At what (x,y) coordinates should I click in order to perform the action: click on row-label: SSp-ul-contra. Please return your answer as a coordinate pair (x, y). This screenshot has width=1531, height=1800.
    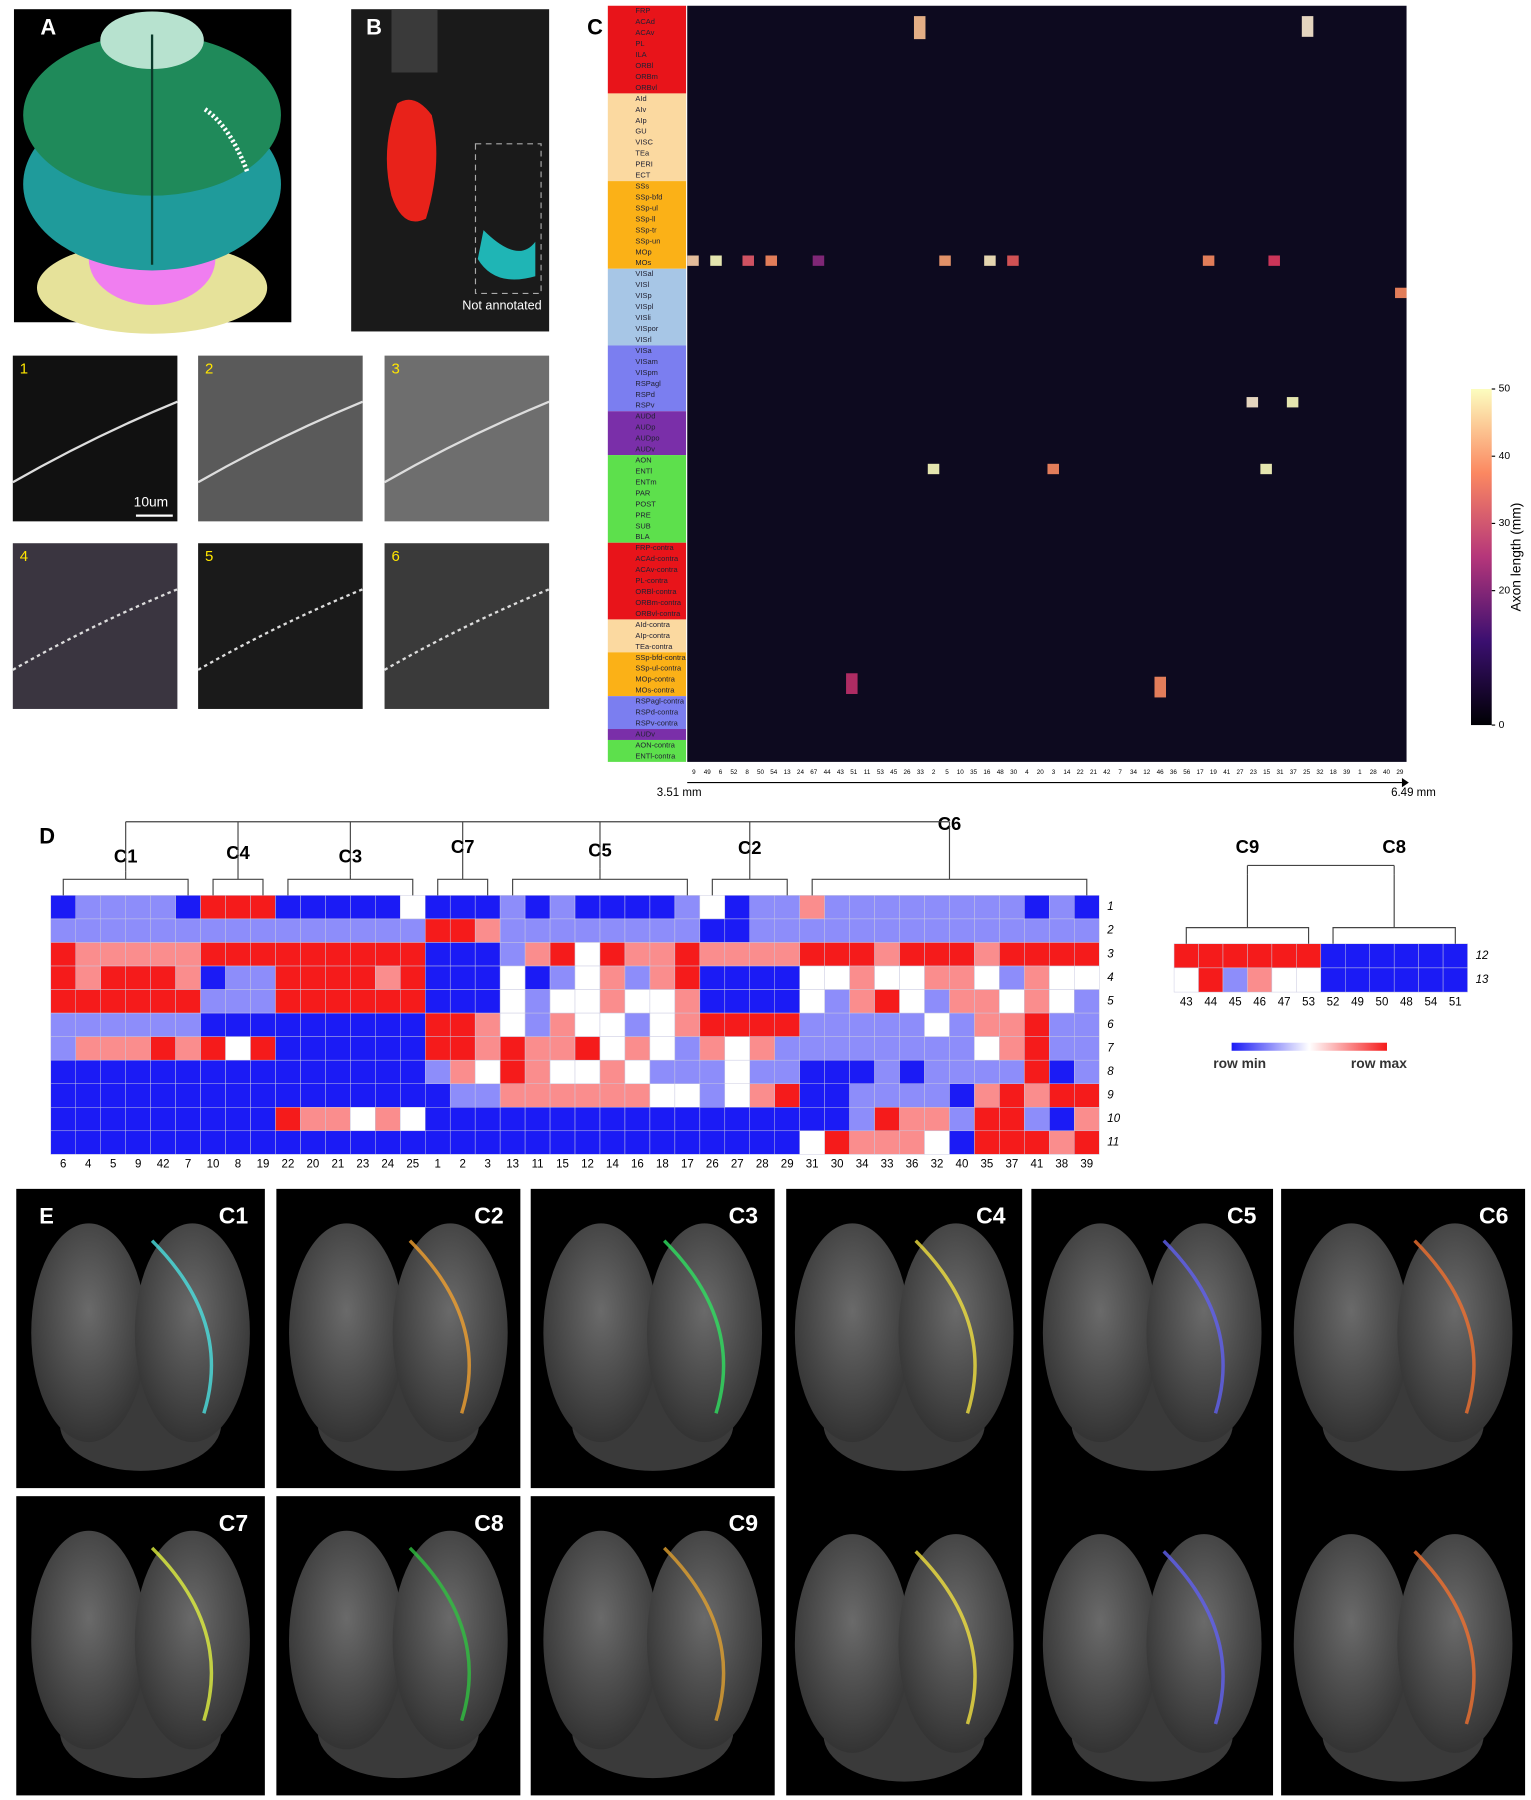
    Looking at the image, I should click on (658, 668).